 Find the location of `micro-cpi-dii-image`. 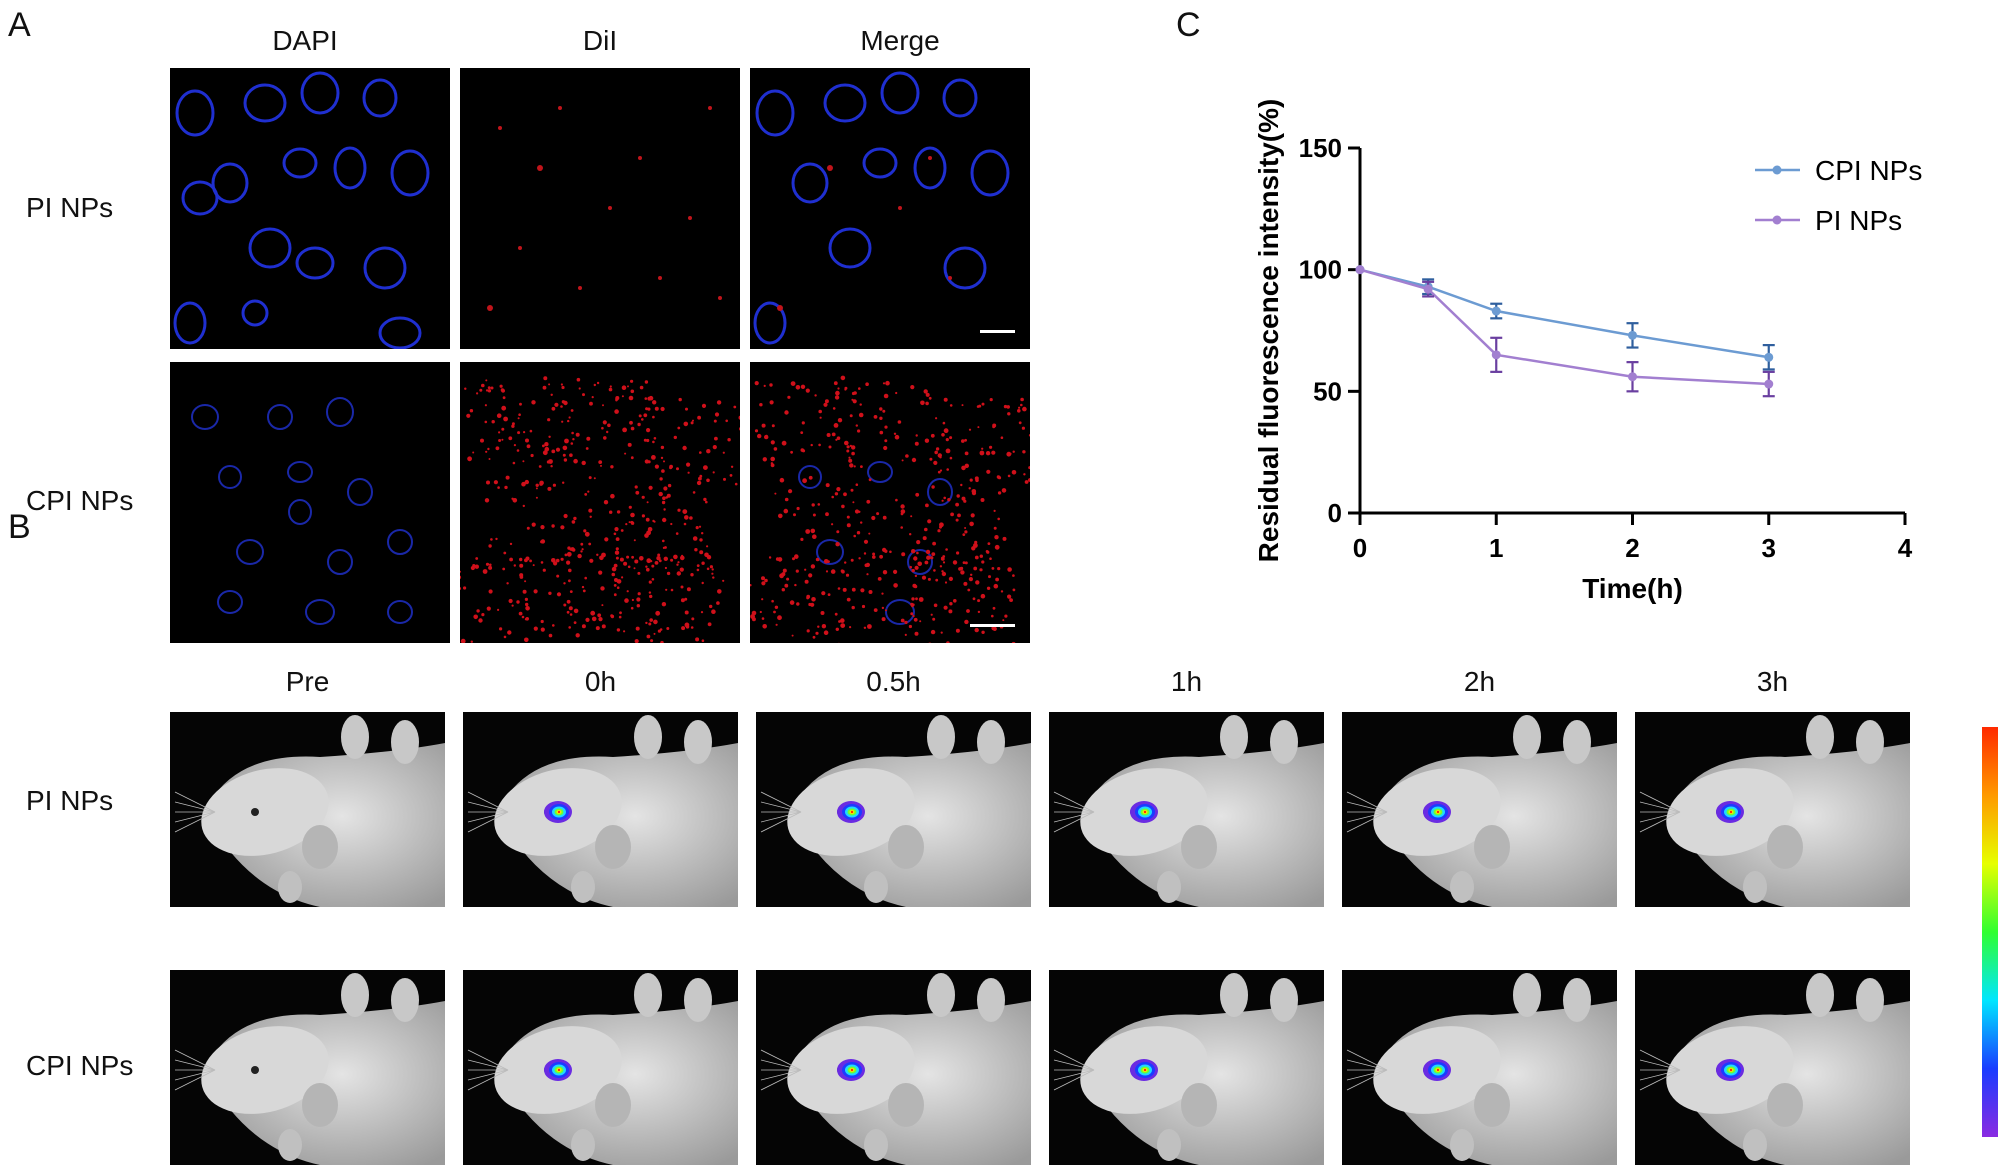

micro-cpi-dii-image is located at coordinates (600, 509).